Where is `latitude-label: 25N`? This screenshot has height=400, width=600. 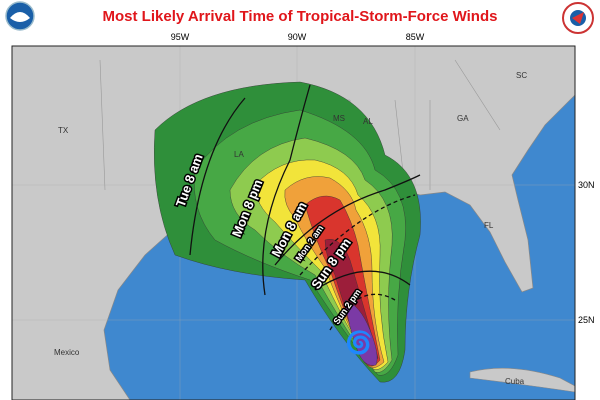
latitude-label: 25N is located at coordinates (586, 320).